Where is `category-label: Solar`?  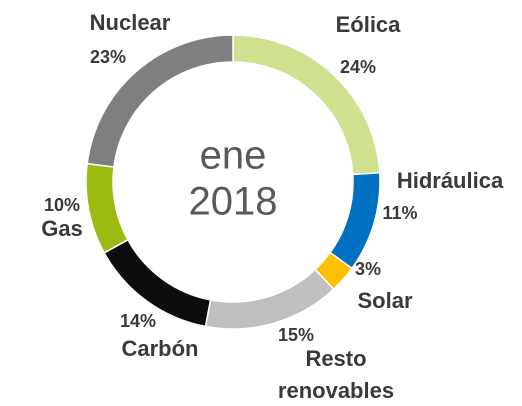 category-label: Solar is located at coordinates (384, 300).